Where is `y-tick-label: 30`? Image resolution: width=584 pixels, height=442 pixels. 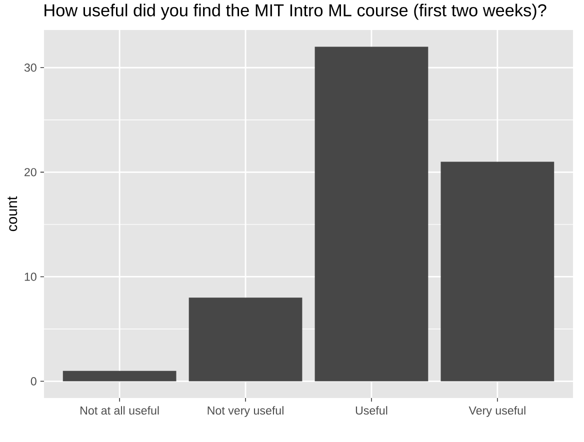 y-tick-label: 30 is located at coordinates (30, 68).